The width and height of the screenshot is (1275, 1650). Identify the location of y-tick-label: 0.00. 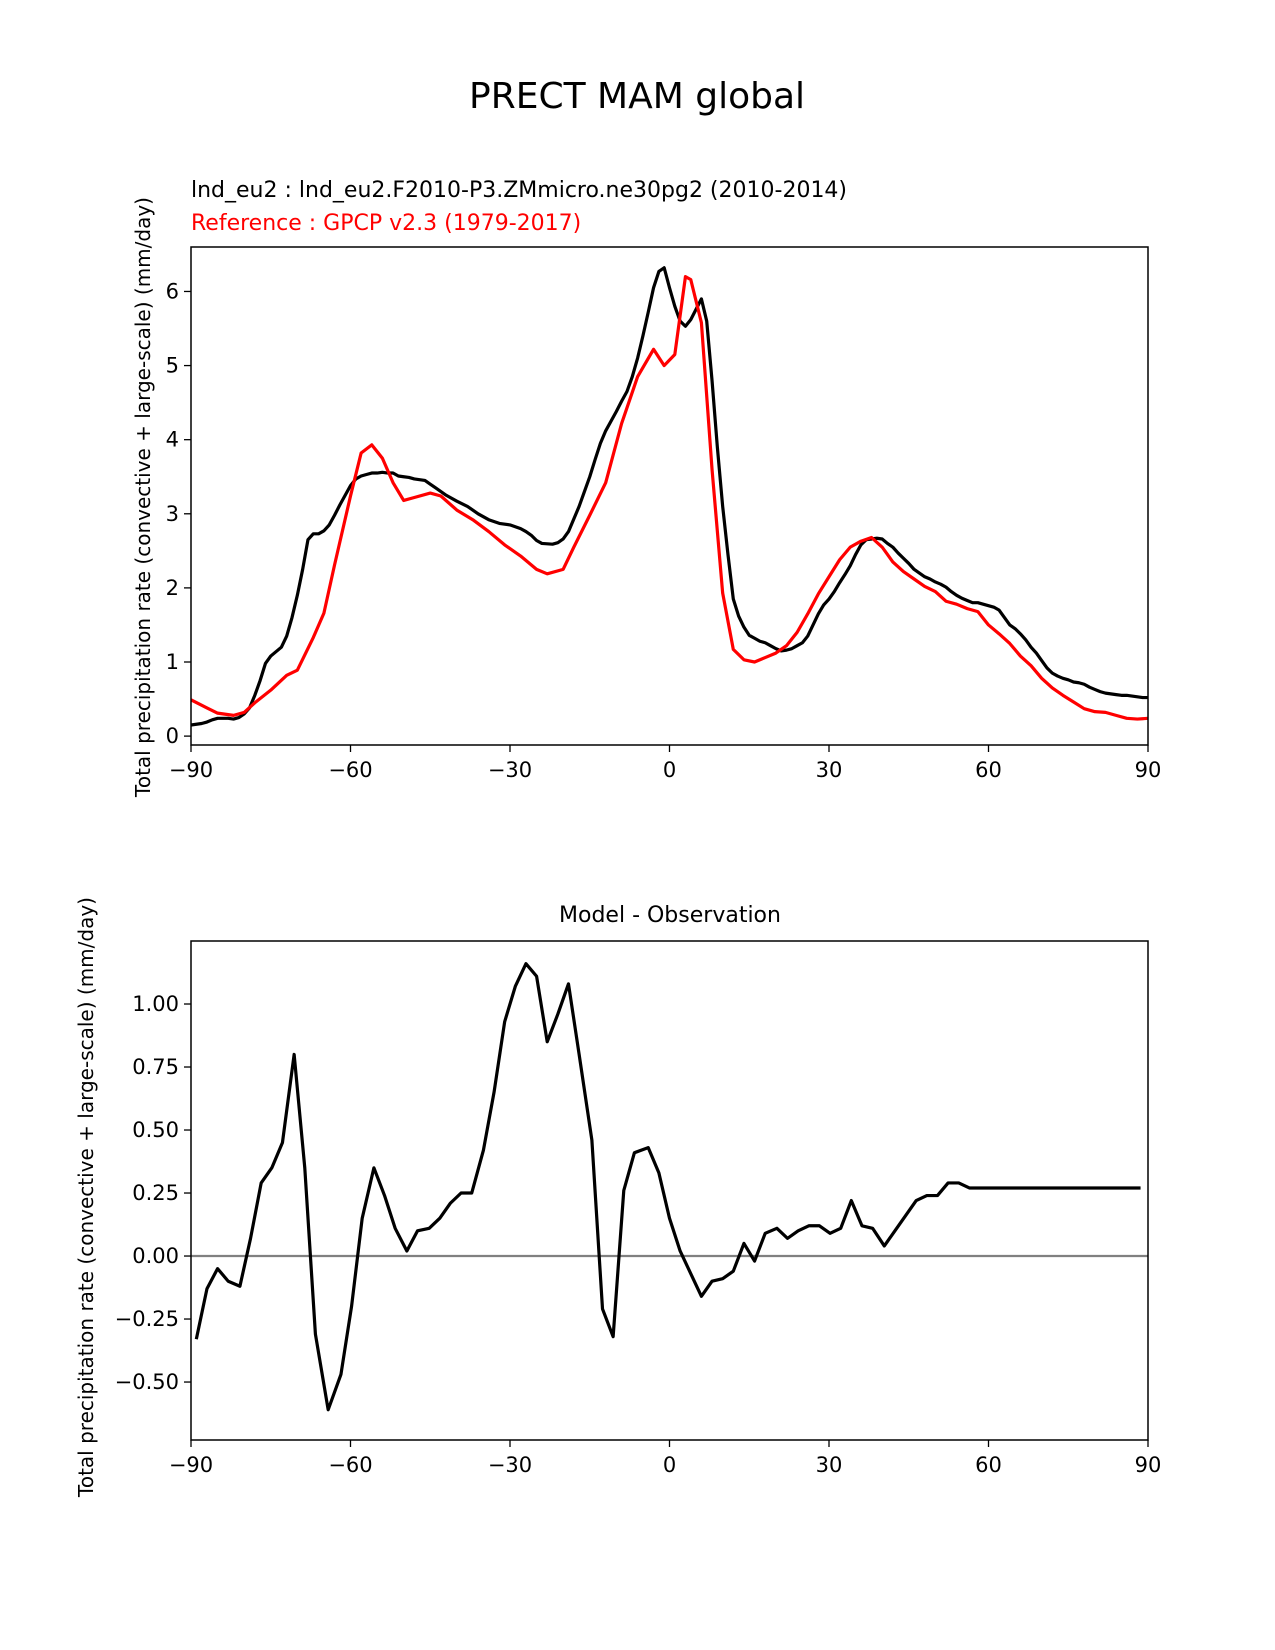
(155, 1256).